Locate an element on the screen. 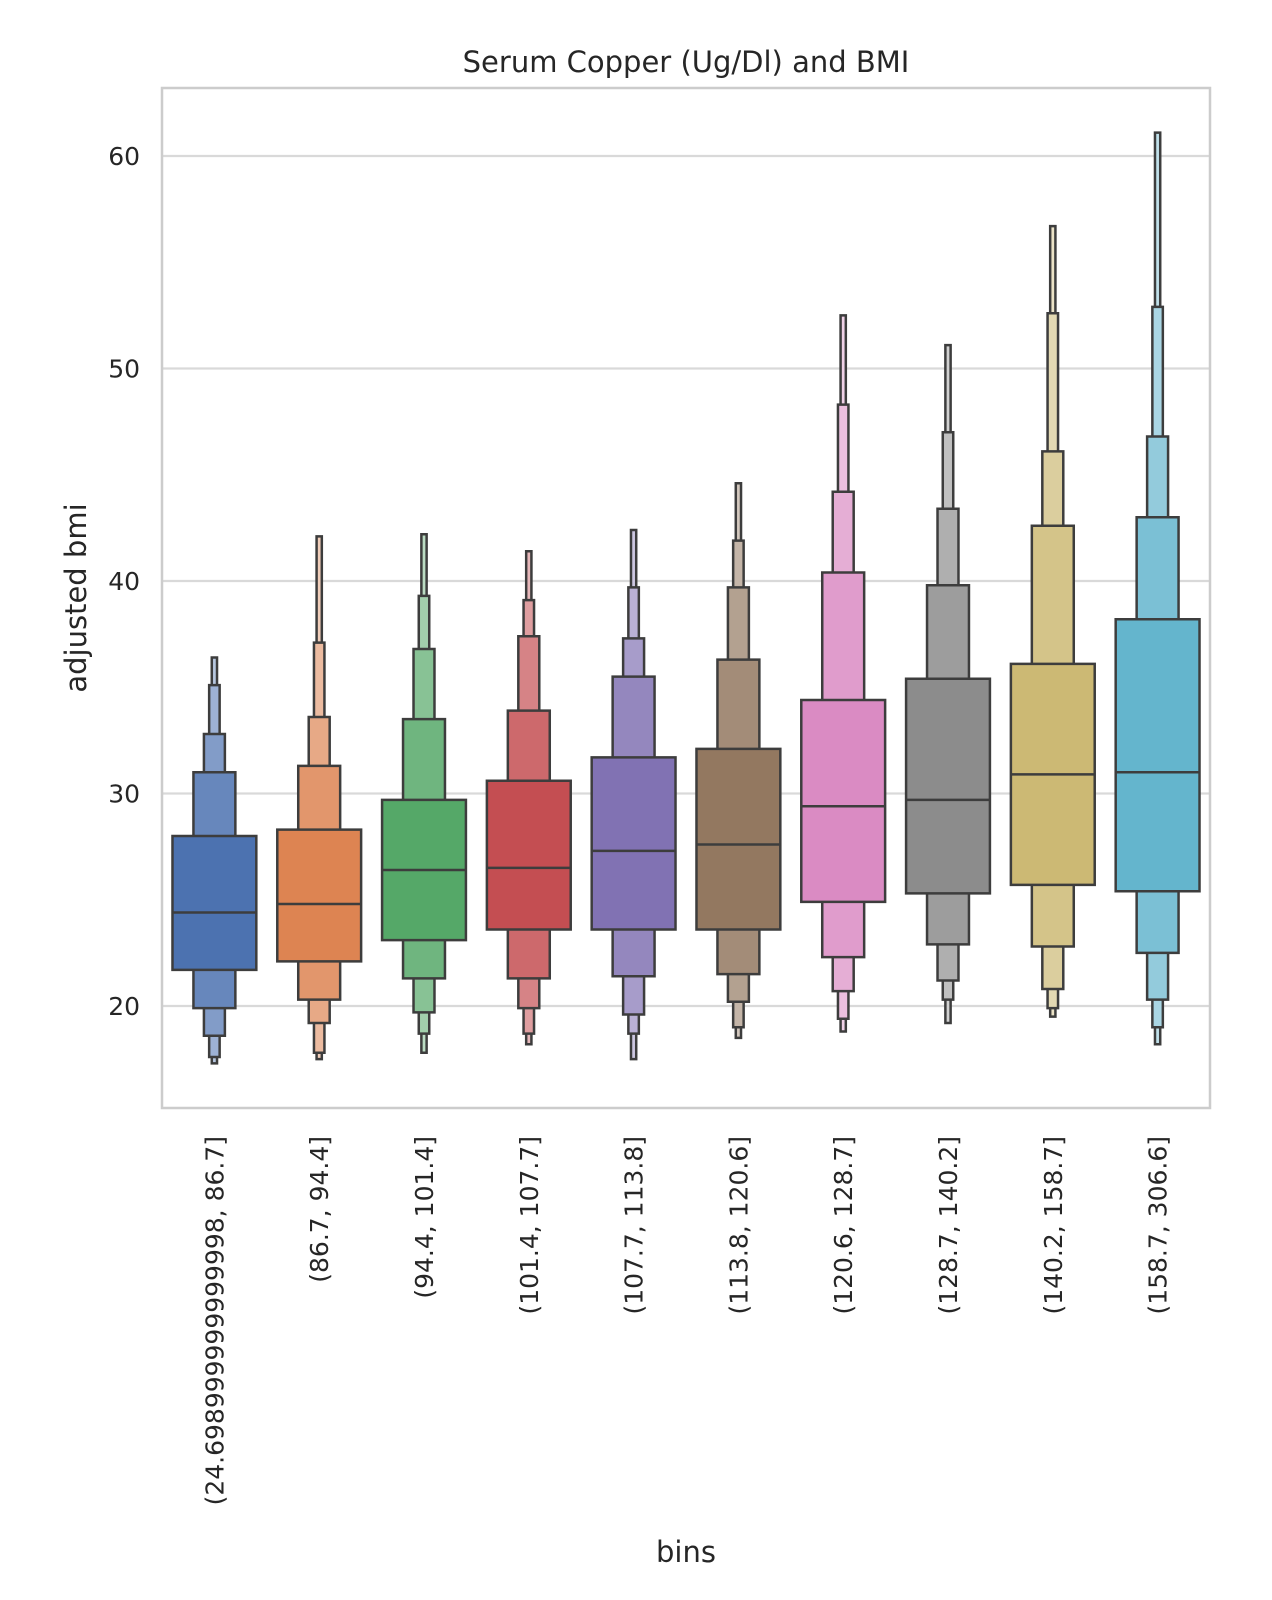 The width and height of the screenshot is (1272, 1600). y-tick-label: 60 is located at coordinates (124, 156).